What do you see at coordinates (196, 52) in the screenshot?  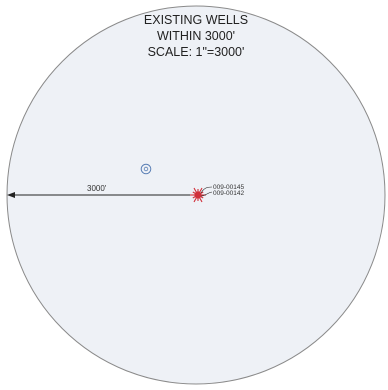 I see `title-line-3: SCALE: 1"=3000'` at bounding box center [196, 52].